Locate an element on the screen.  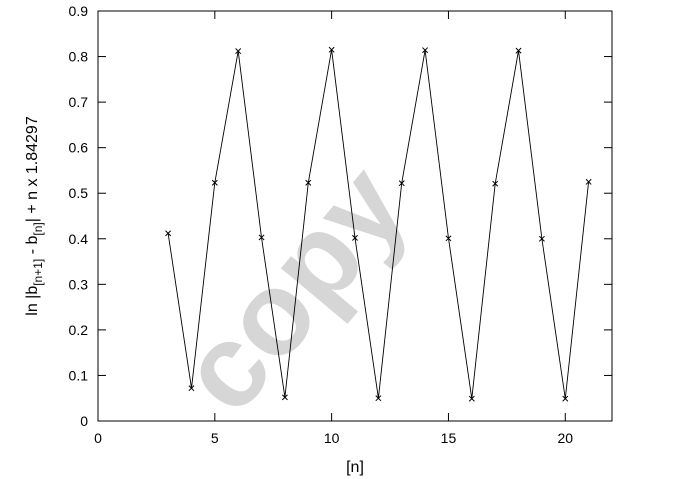
y-tick-label: 0.6 is located at coordinates (79, 148).